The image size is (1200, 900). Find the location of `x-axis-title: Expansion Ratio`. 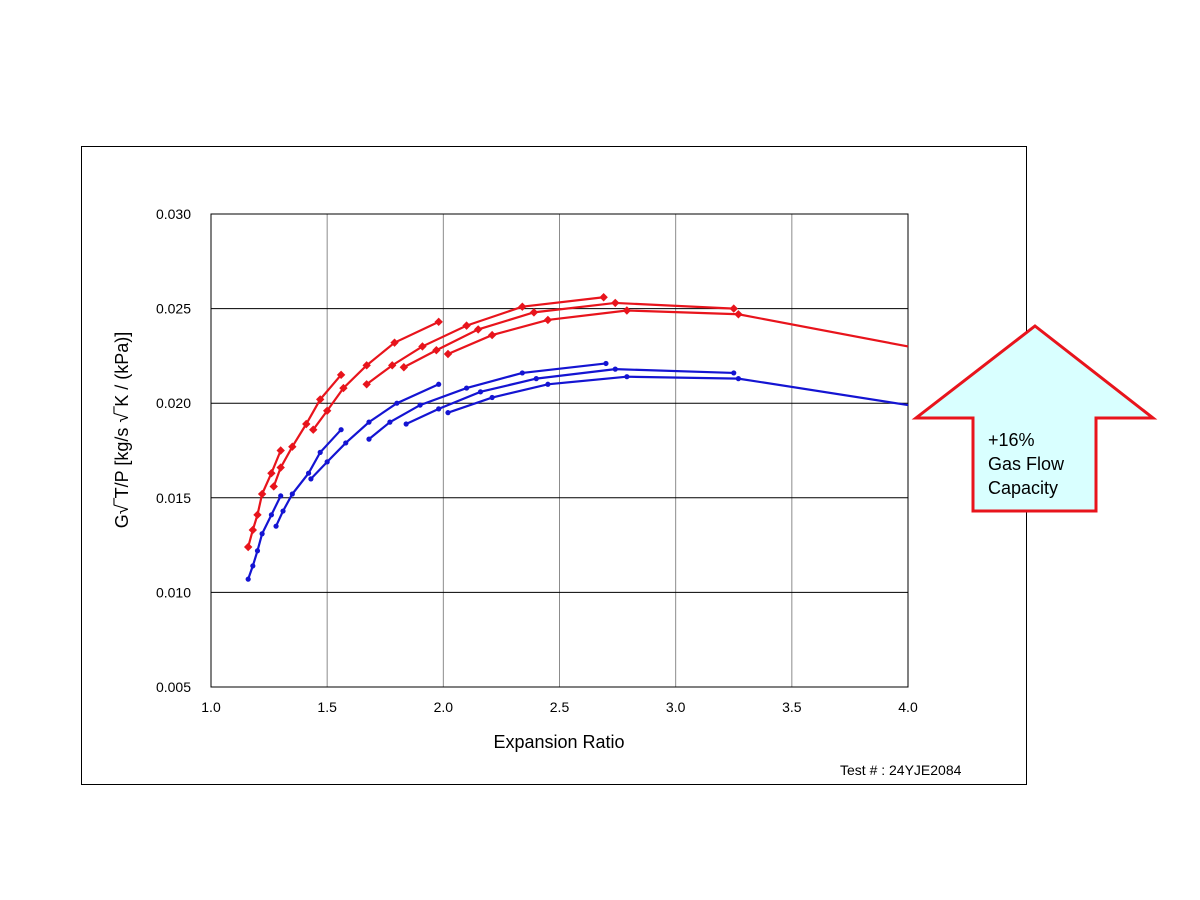

x-axis-title: Expansion Ratio is located at coordinates (558, 742).